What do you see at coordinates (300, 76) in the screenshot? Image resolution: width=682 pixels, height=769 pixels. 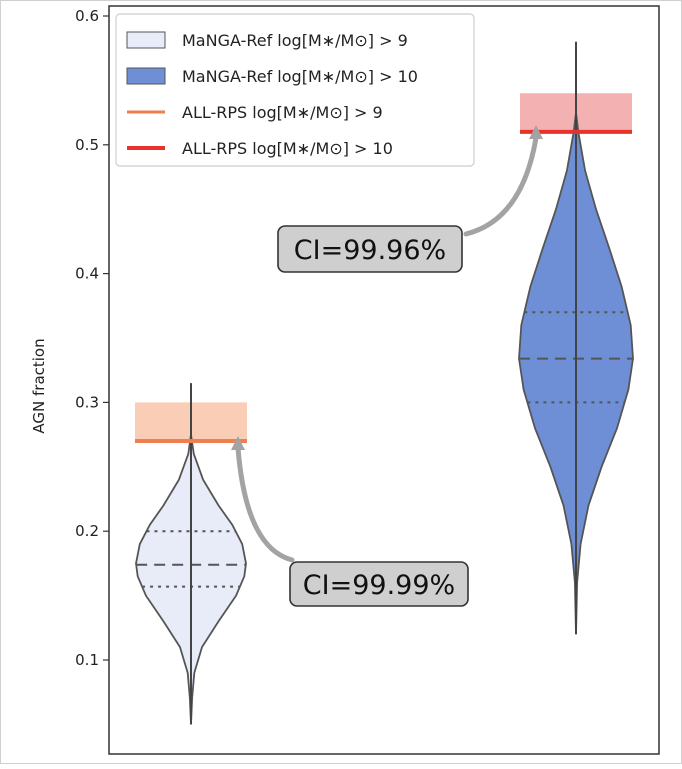 I see `legend-label: MaNGA-Ref log[M∗/M⊙] > 10` at bounding box center [300, 76].